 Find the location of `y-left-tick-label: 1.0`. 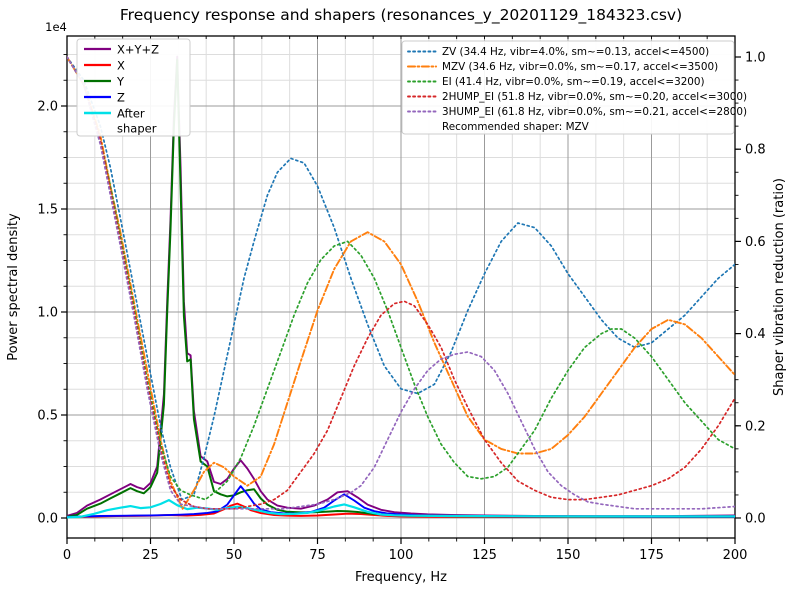

y-left-tick-label: 1.0 is located at coordinates (47, 313).